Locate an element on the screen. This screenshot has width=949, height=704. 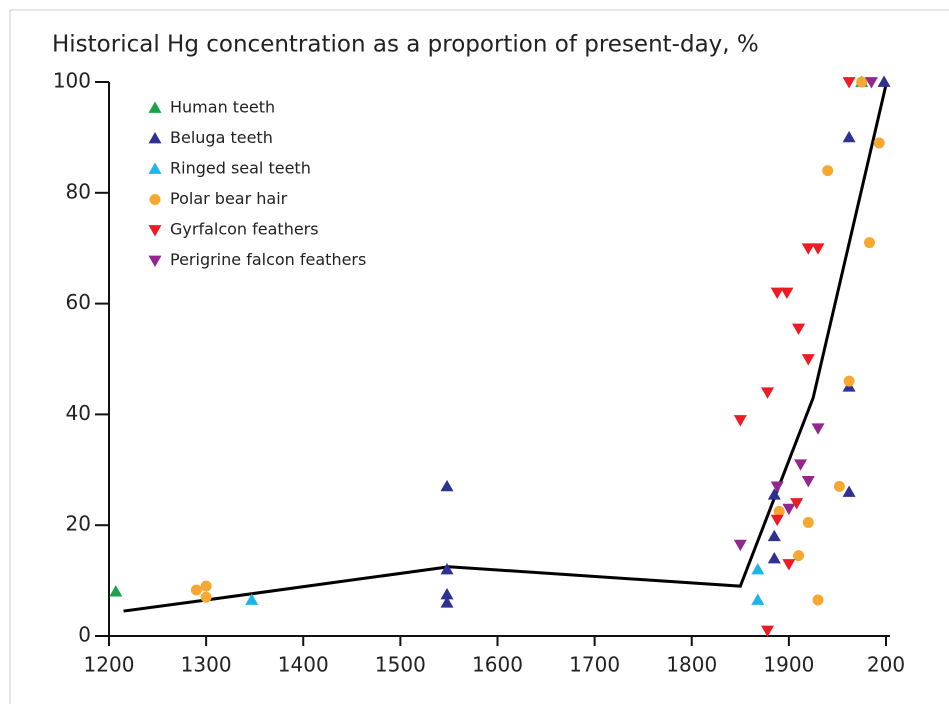
x-tick-label: 1900 is located at coordinates (788, 665).